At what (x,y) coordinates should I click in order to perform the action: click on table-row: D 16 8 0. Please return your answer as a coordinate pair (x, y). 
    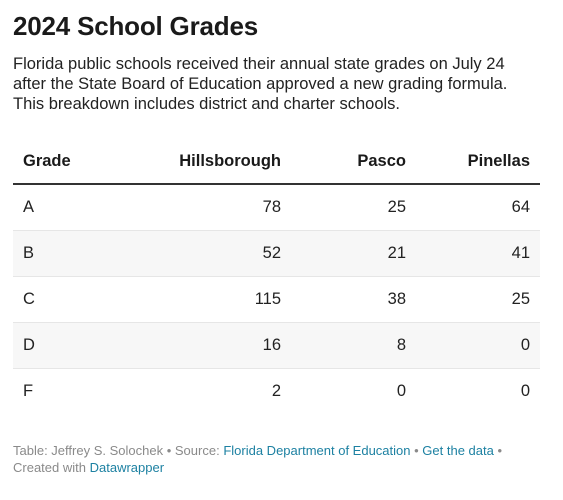
    Looking at the image, I should click on (276, 345).